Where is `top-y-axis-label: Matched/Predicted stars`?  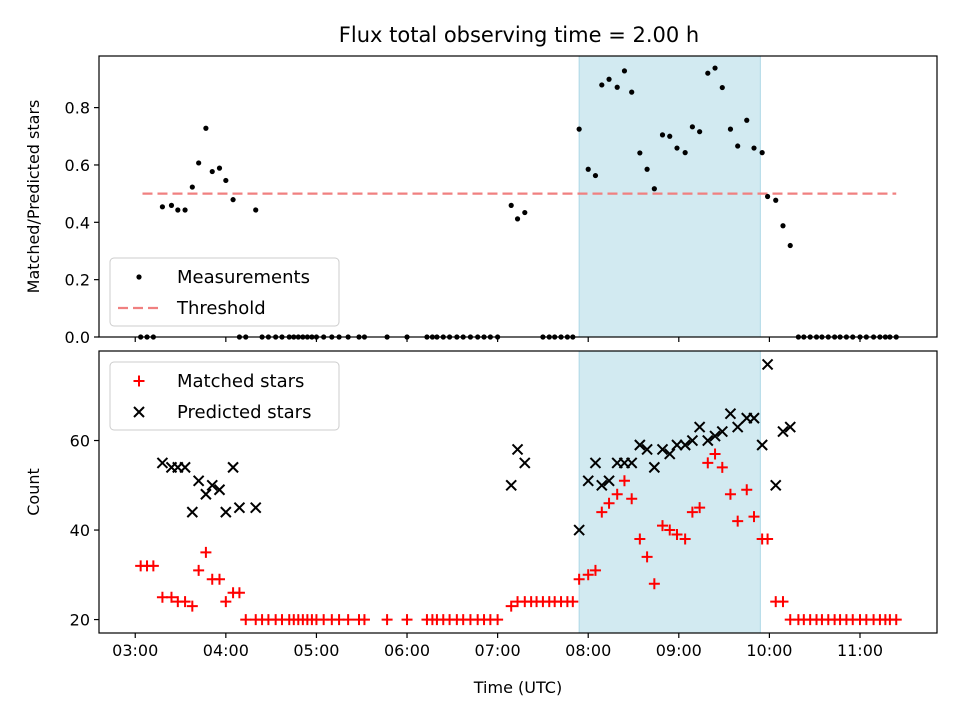
top-y-axis-label: Matched/Predicted stars is located at coordinates (33, 197).